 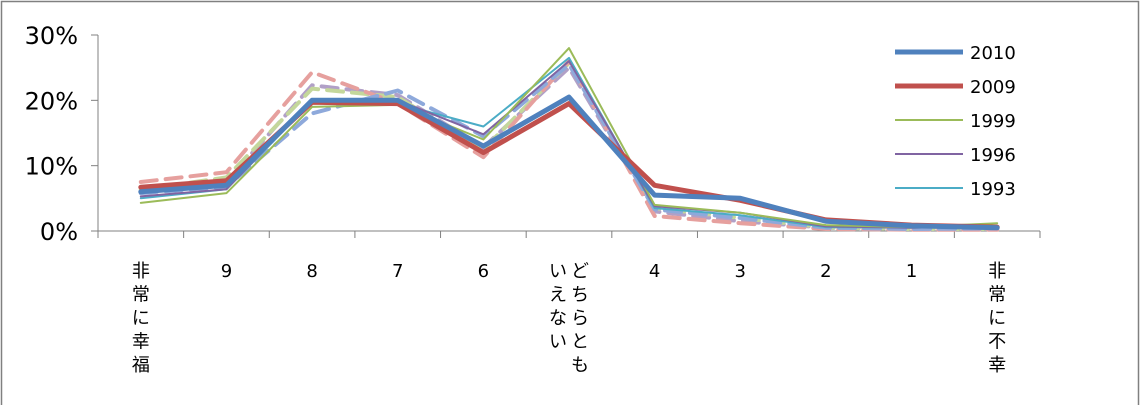 What do you see at coordinates (580, 365) in the screenshot?
I see `svg-text: も` at bounding box center [580, 365].